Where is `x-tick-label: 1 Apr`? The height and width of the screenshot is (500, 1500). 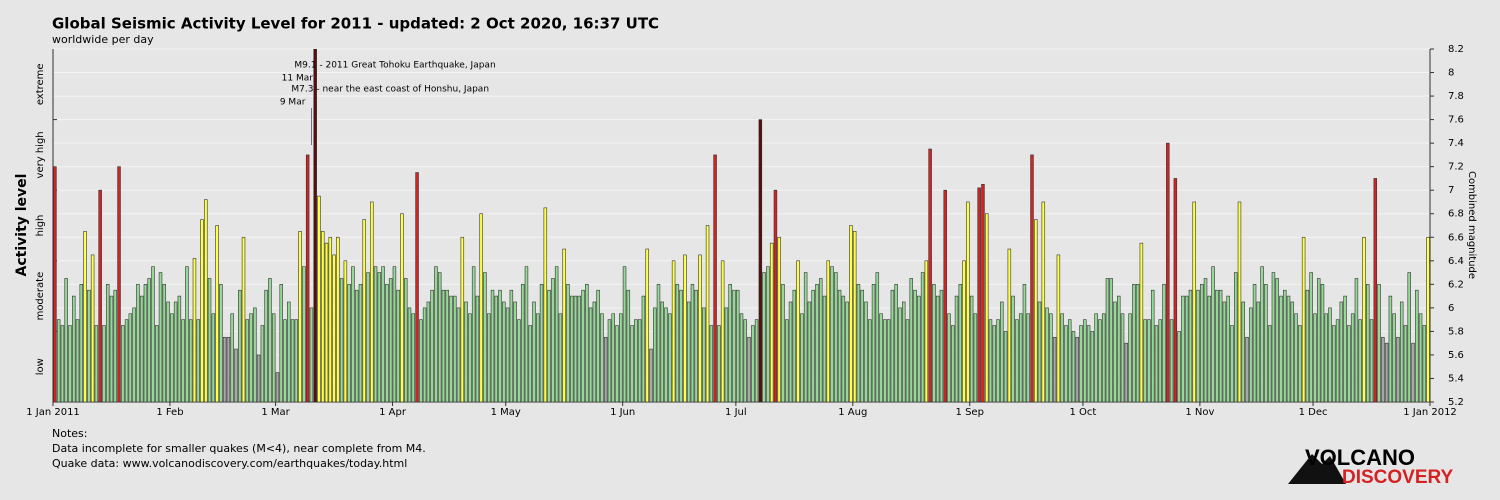
x-tick-label: 1 Apr is located at coordinates (393, 412).